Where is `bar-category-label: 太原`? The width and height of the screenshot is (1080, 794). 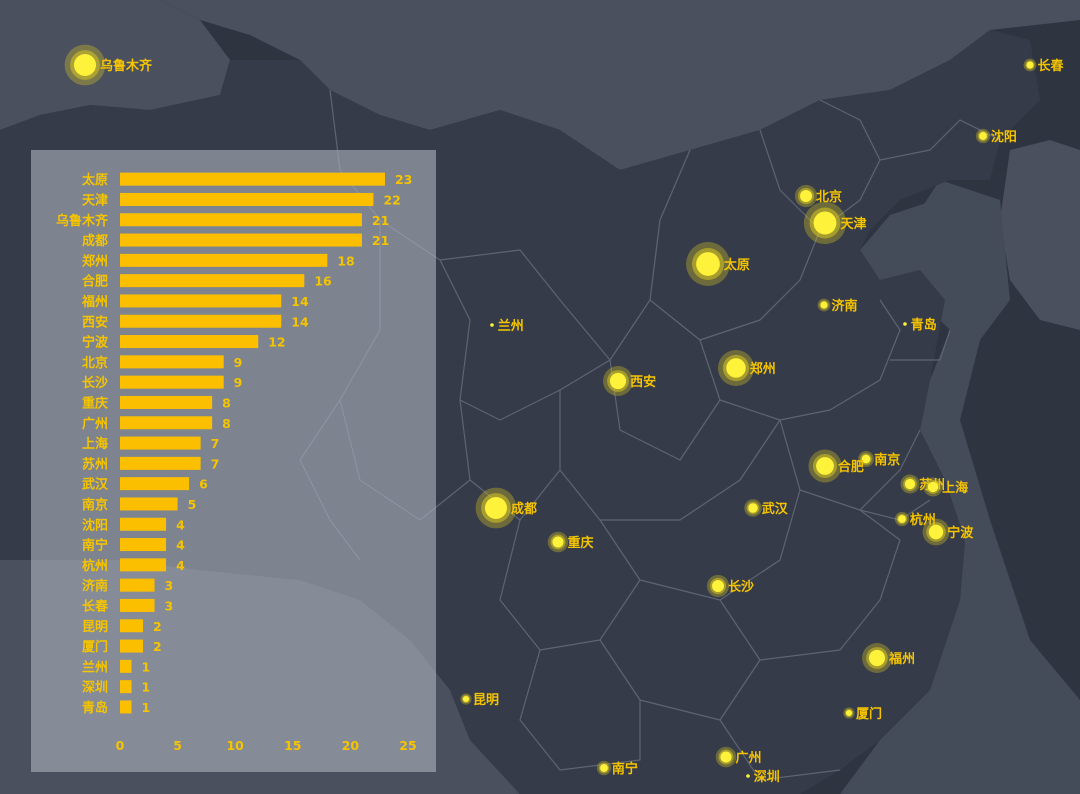
bar-category-label: 太原 is located at coordinates (94, 180).